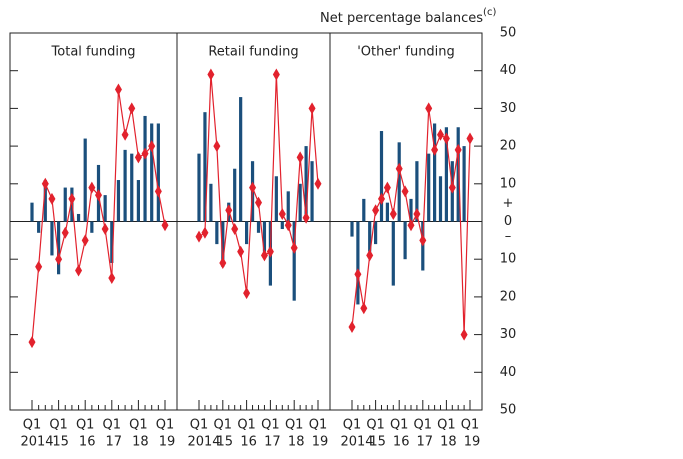  What do you see at coordinates (320, 442) in the screenshot?
I see `x-year-label: 19` at bounding box center [320, 442].